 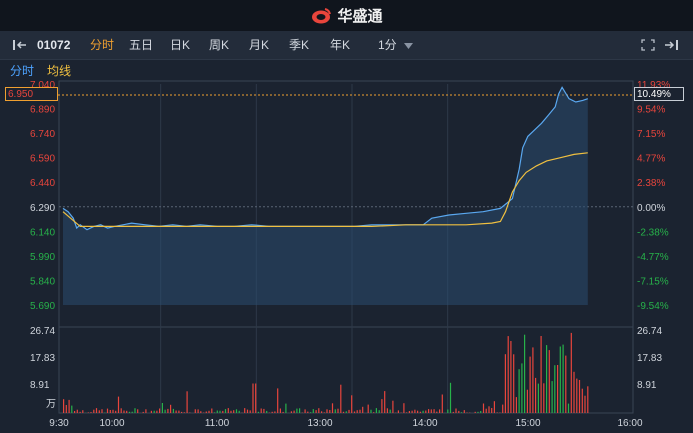 What do you see at coordinates (653, 257) in the screenshot?
I see `y-right-tick: -4.77%` at bounding box center [653, 257].